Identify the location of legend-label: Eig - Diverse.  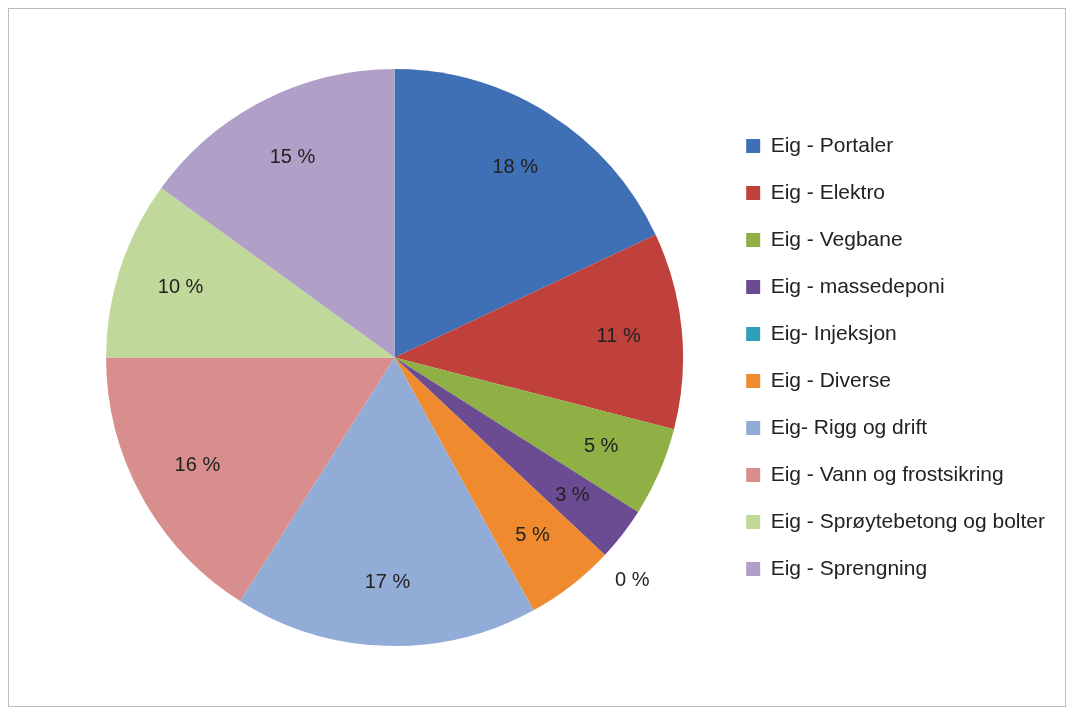
(830, 379).